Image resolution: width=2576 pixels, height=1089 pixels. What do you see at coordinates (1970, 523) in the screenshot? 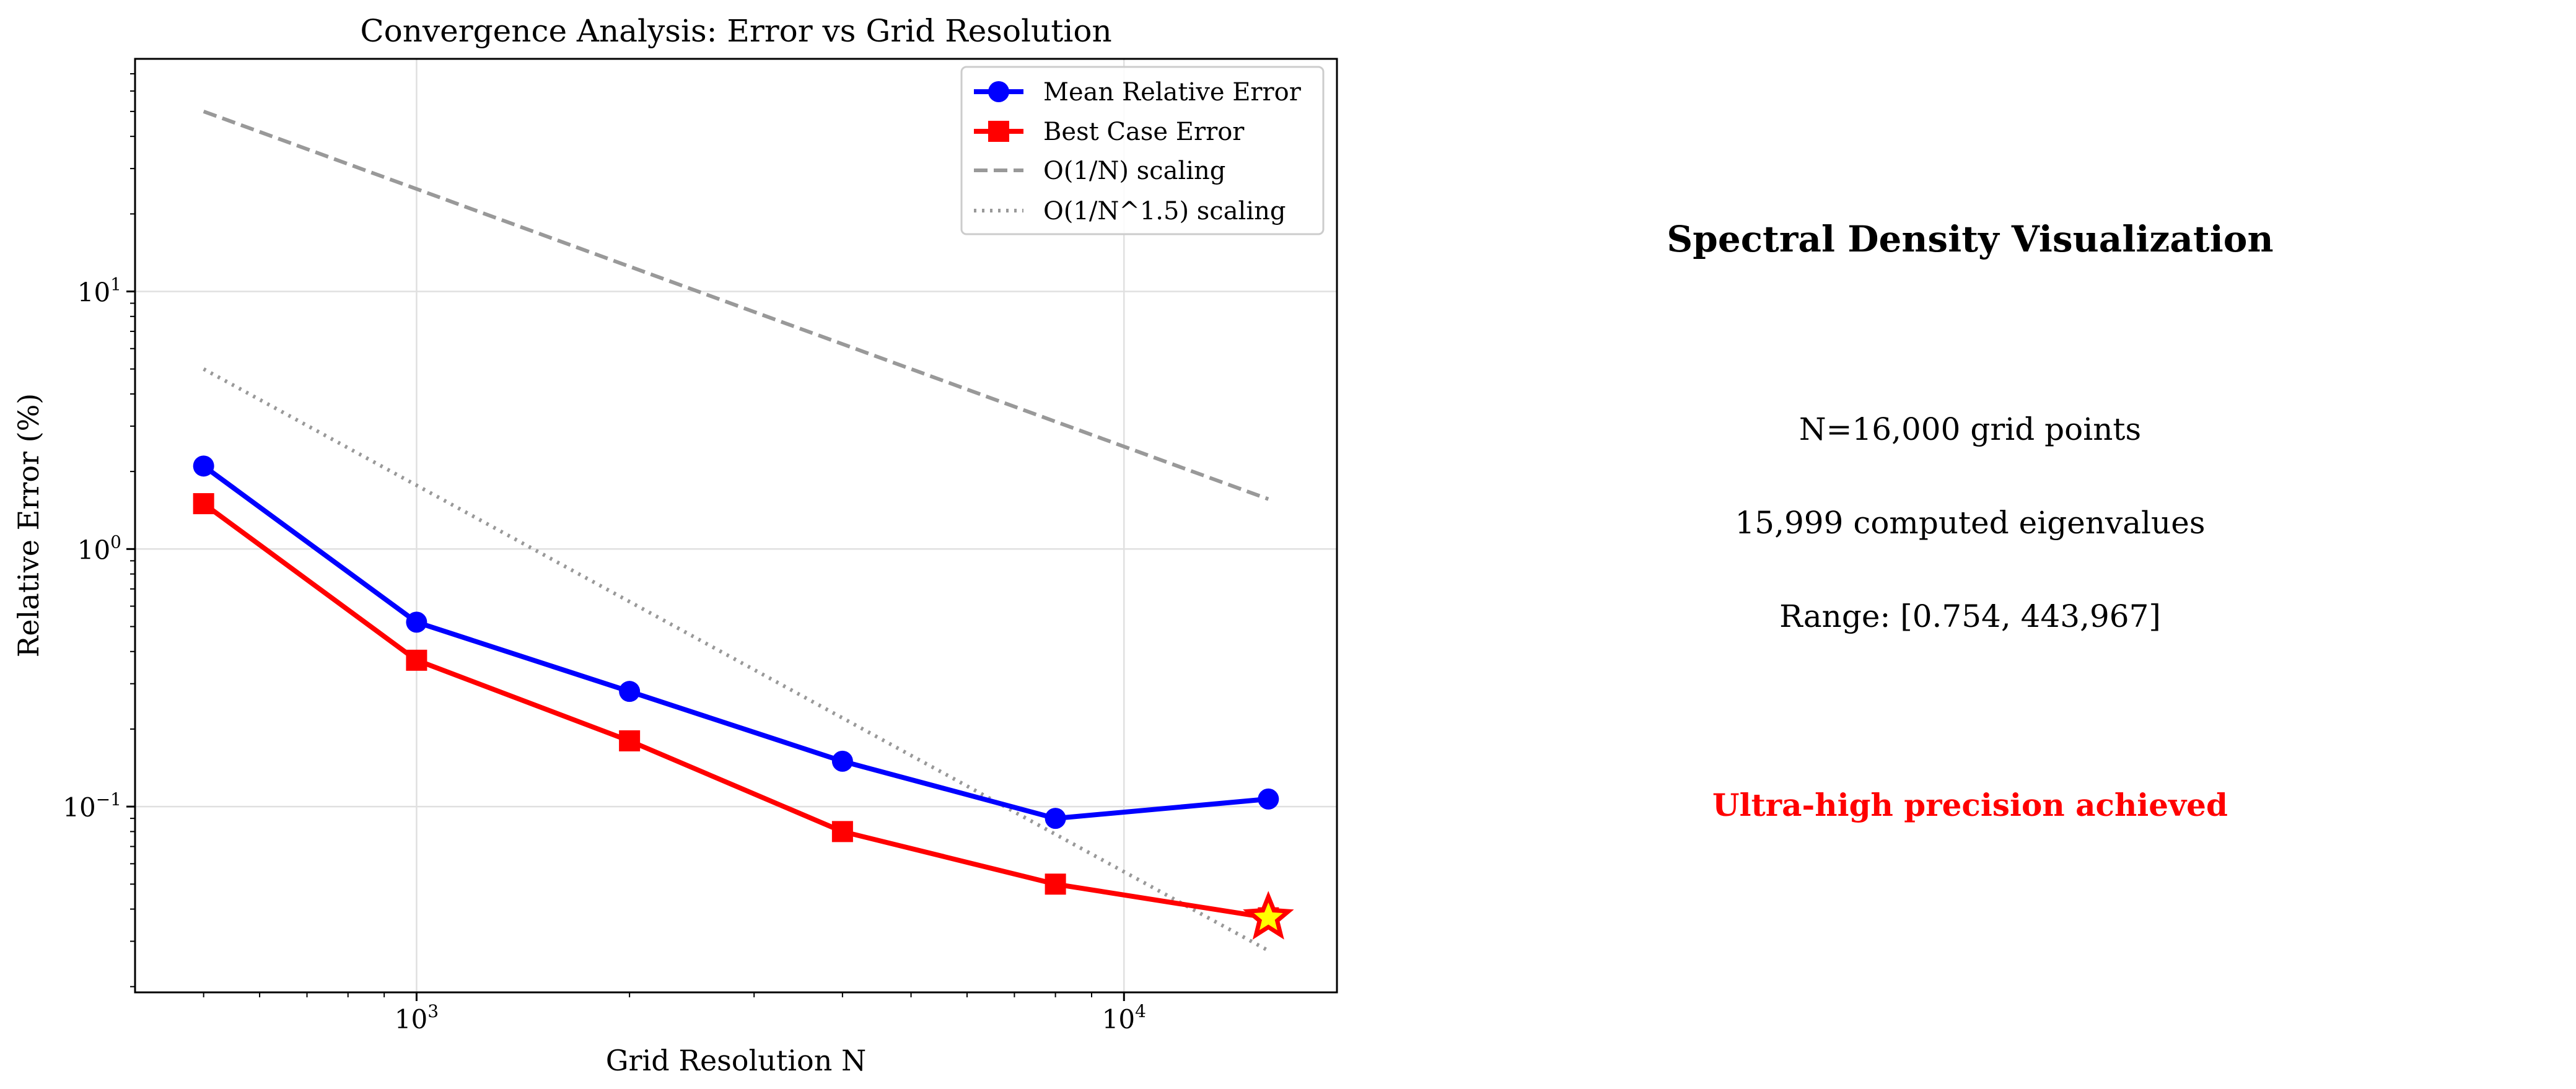
I see `eigenvalues-text: 15,999 computed eigenvalues` at bounding box center [1970, 523].